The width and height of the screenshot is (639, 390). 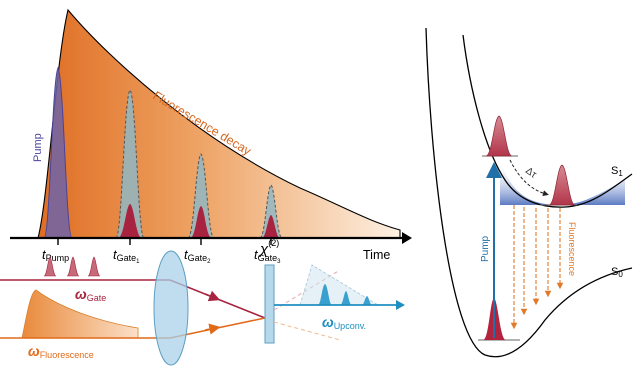 I want to click on focusing-lens, so click(x=171, y=308).